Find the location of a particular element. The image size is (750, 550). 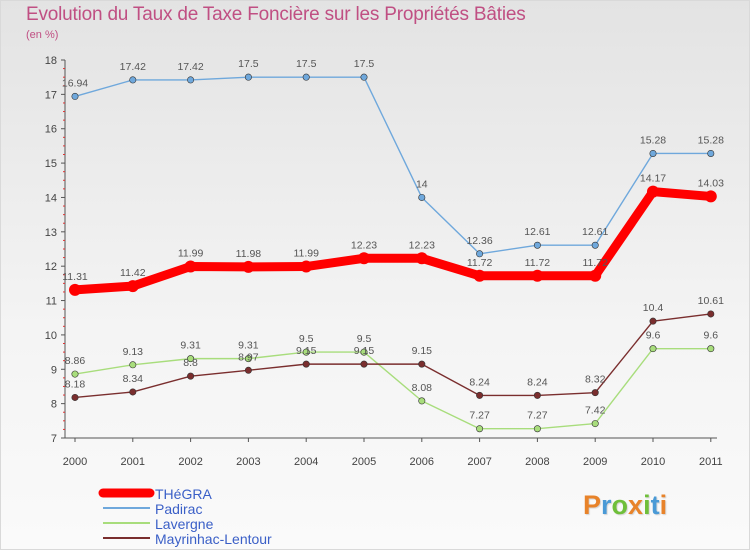

data-label: 12.23 is located at coordinates (422, 245).